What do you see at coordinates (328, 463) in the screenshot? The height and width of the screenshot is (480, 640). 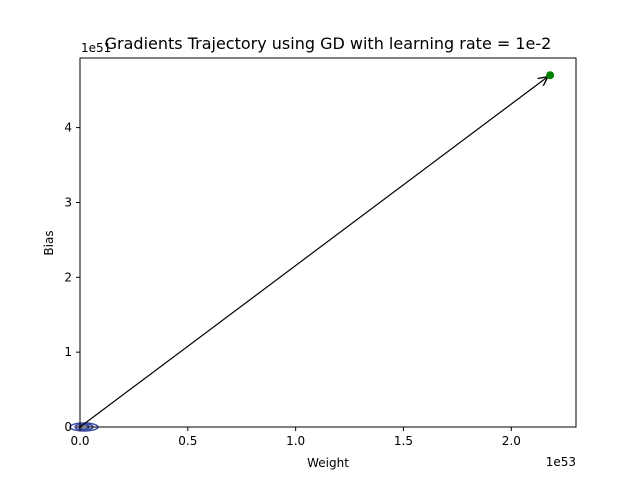 I see `x-axis-label: Weight` at bounding box center [328, 463].